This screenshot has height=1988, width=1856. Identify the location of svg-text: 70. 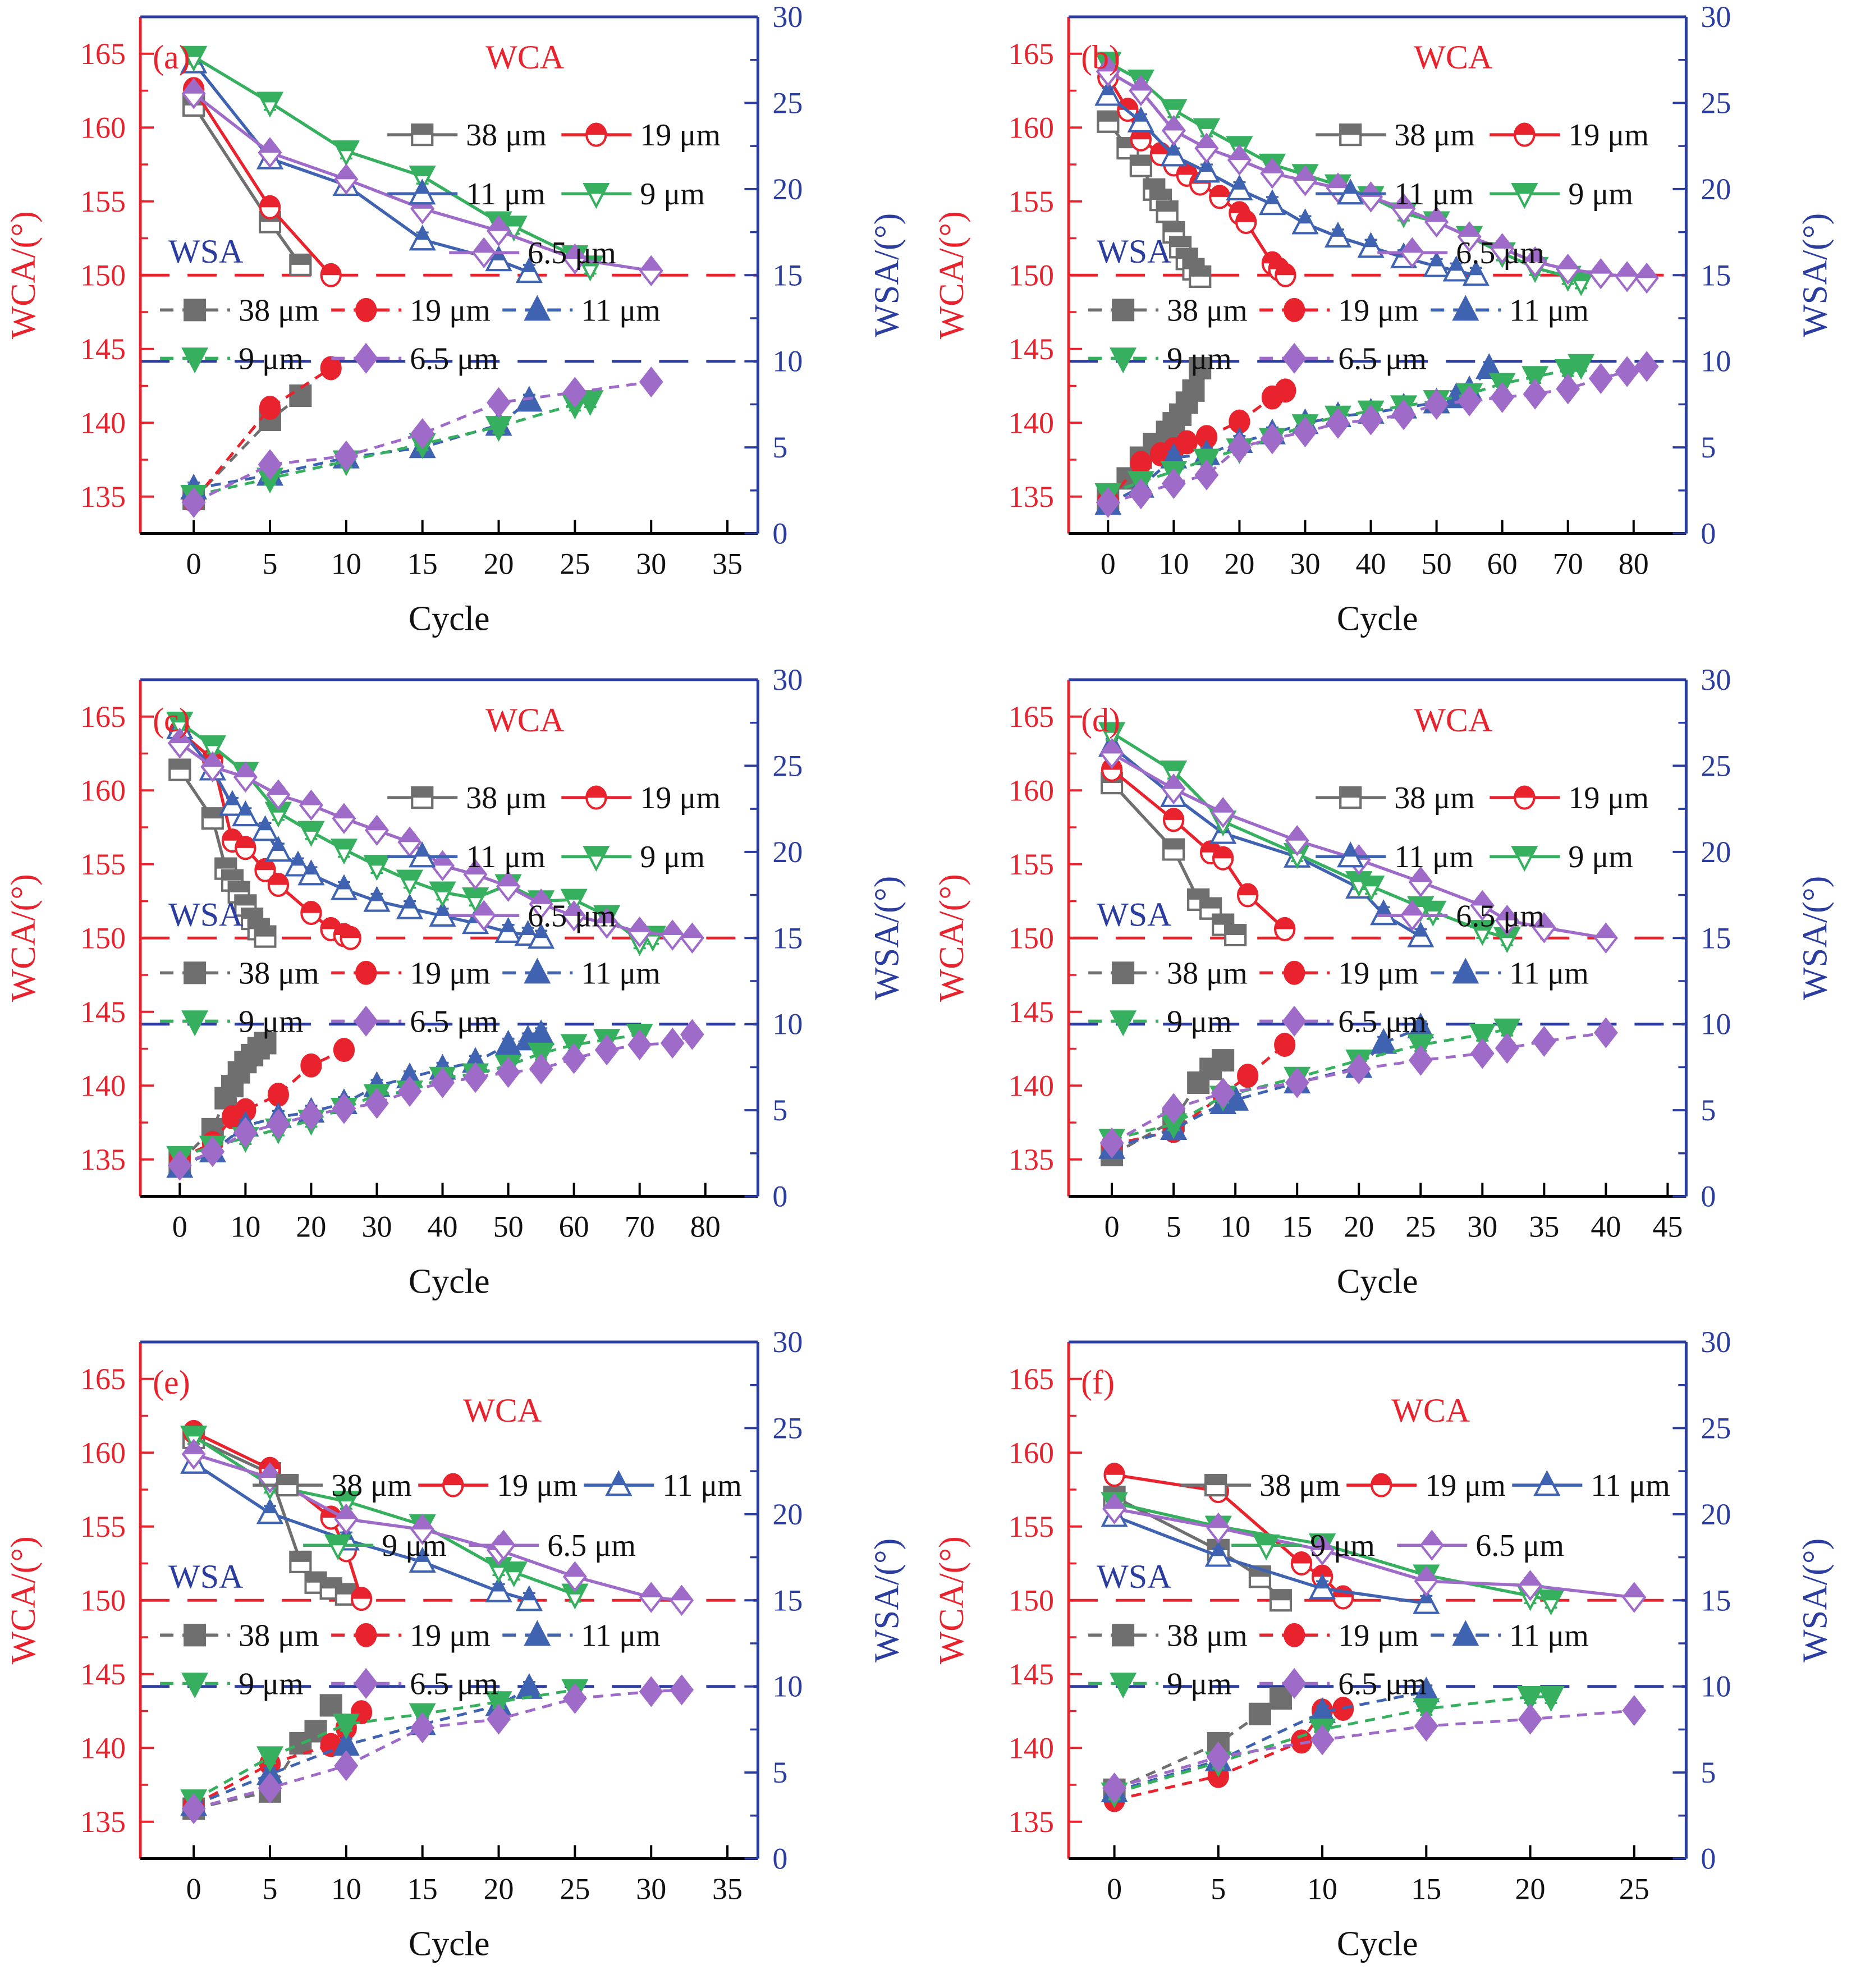
(640, 1226).